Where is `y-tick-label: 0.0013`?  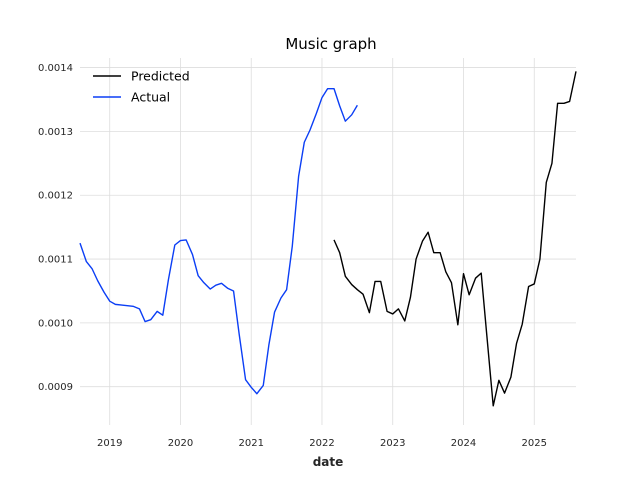 y-tick-label: 0.0013 is located at coordinates (55, 132).